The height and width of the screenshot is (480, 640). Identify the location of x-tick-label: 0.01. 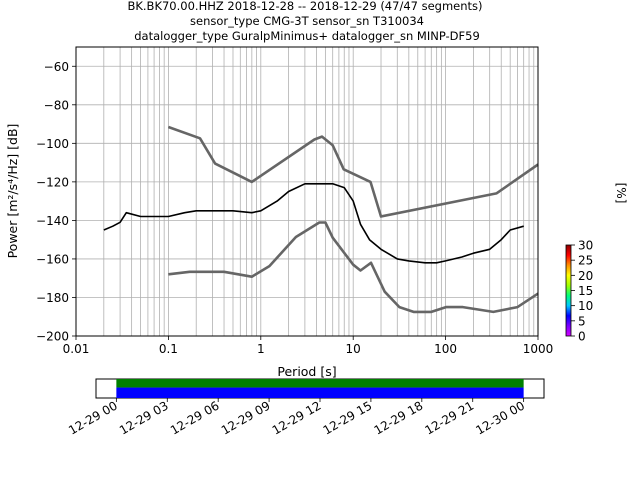
(76, 349).